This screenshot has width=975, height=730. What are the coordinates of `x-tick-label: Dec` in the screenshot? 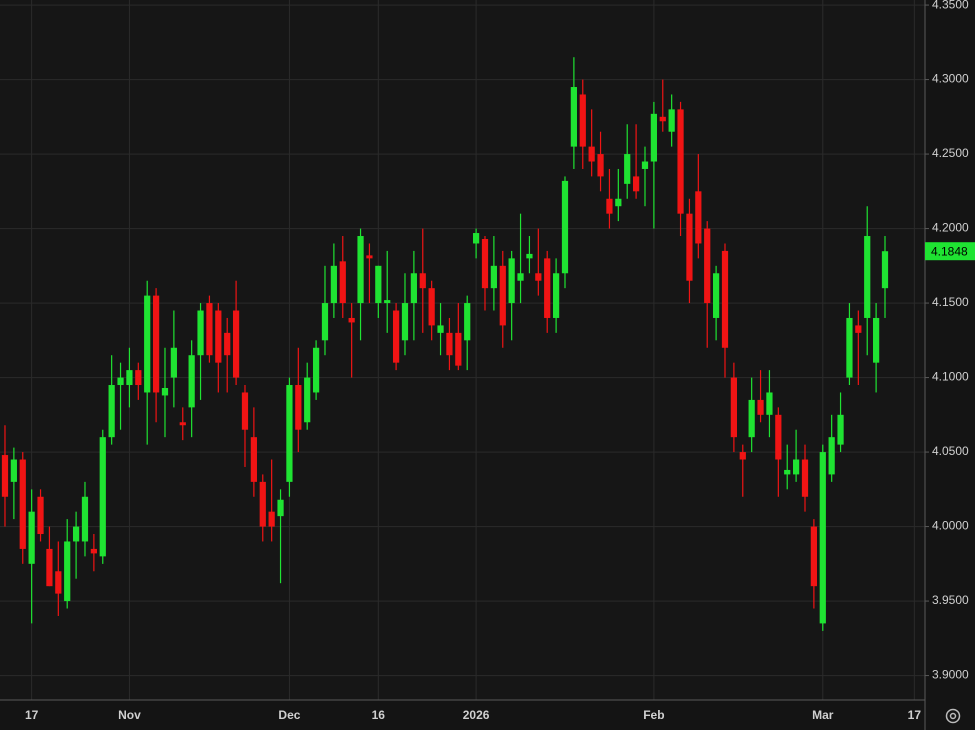 It's located at (289, 715).